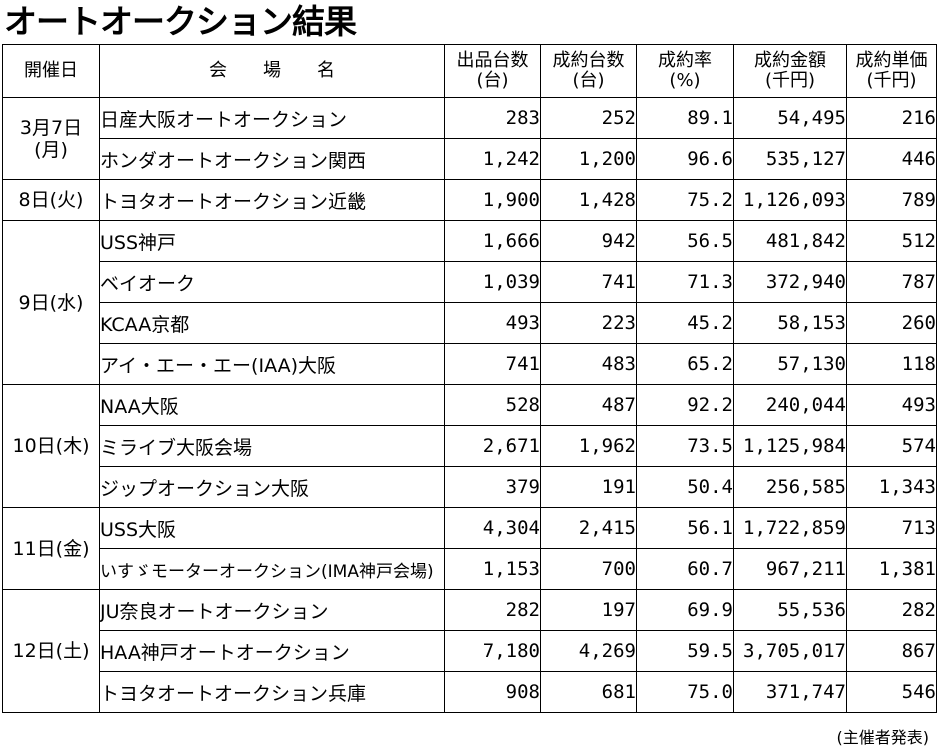 This screenshot has height=748, width=939. Describe the element at coordinates (588, 569) in the screenshot. I see `sold-cell: 700` at that location.